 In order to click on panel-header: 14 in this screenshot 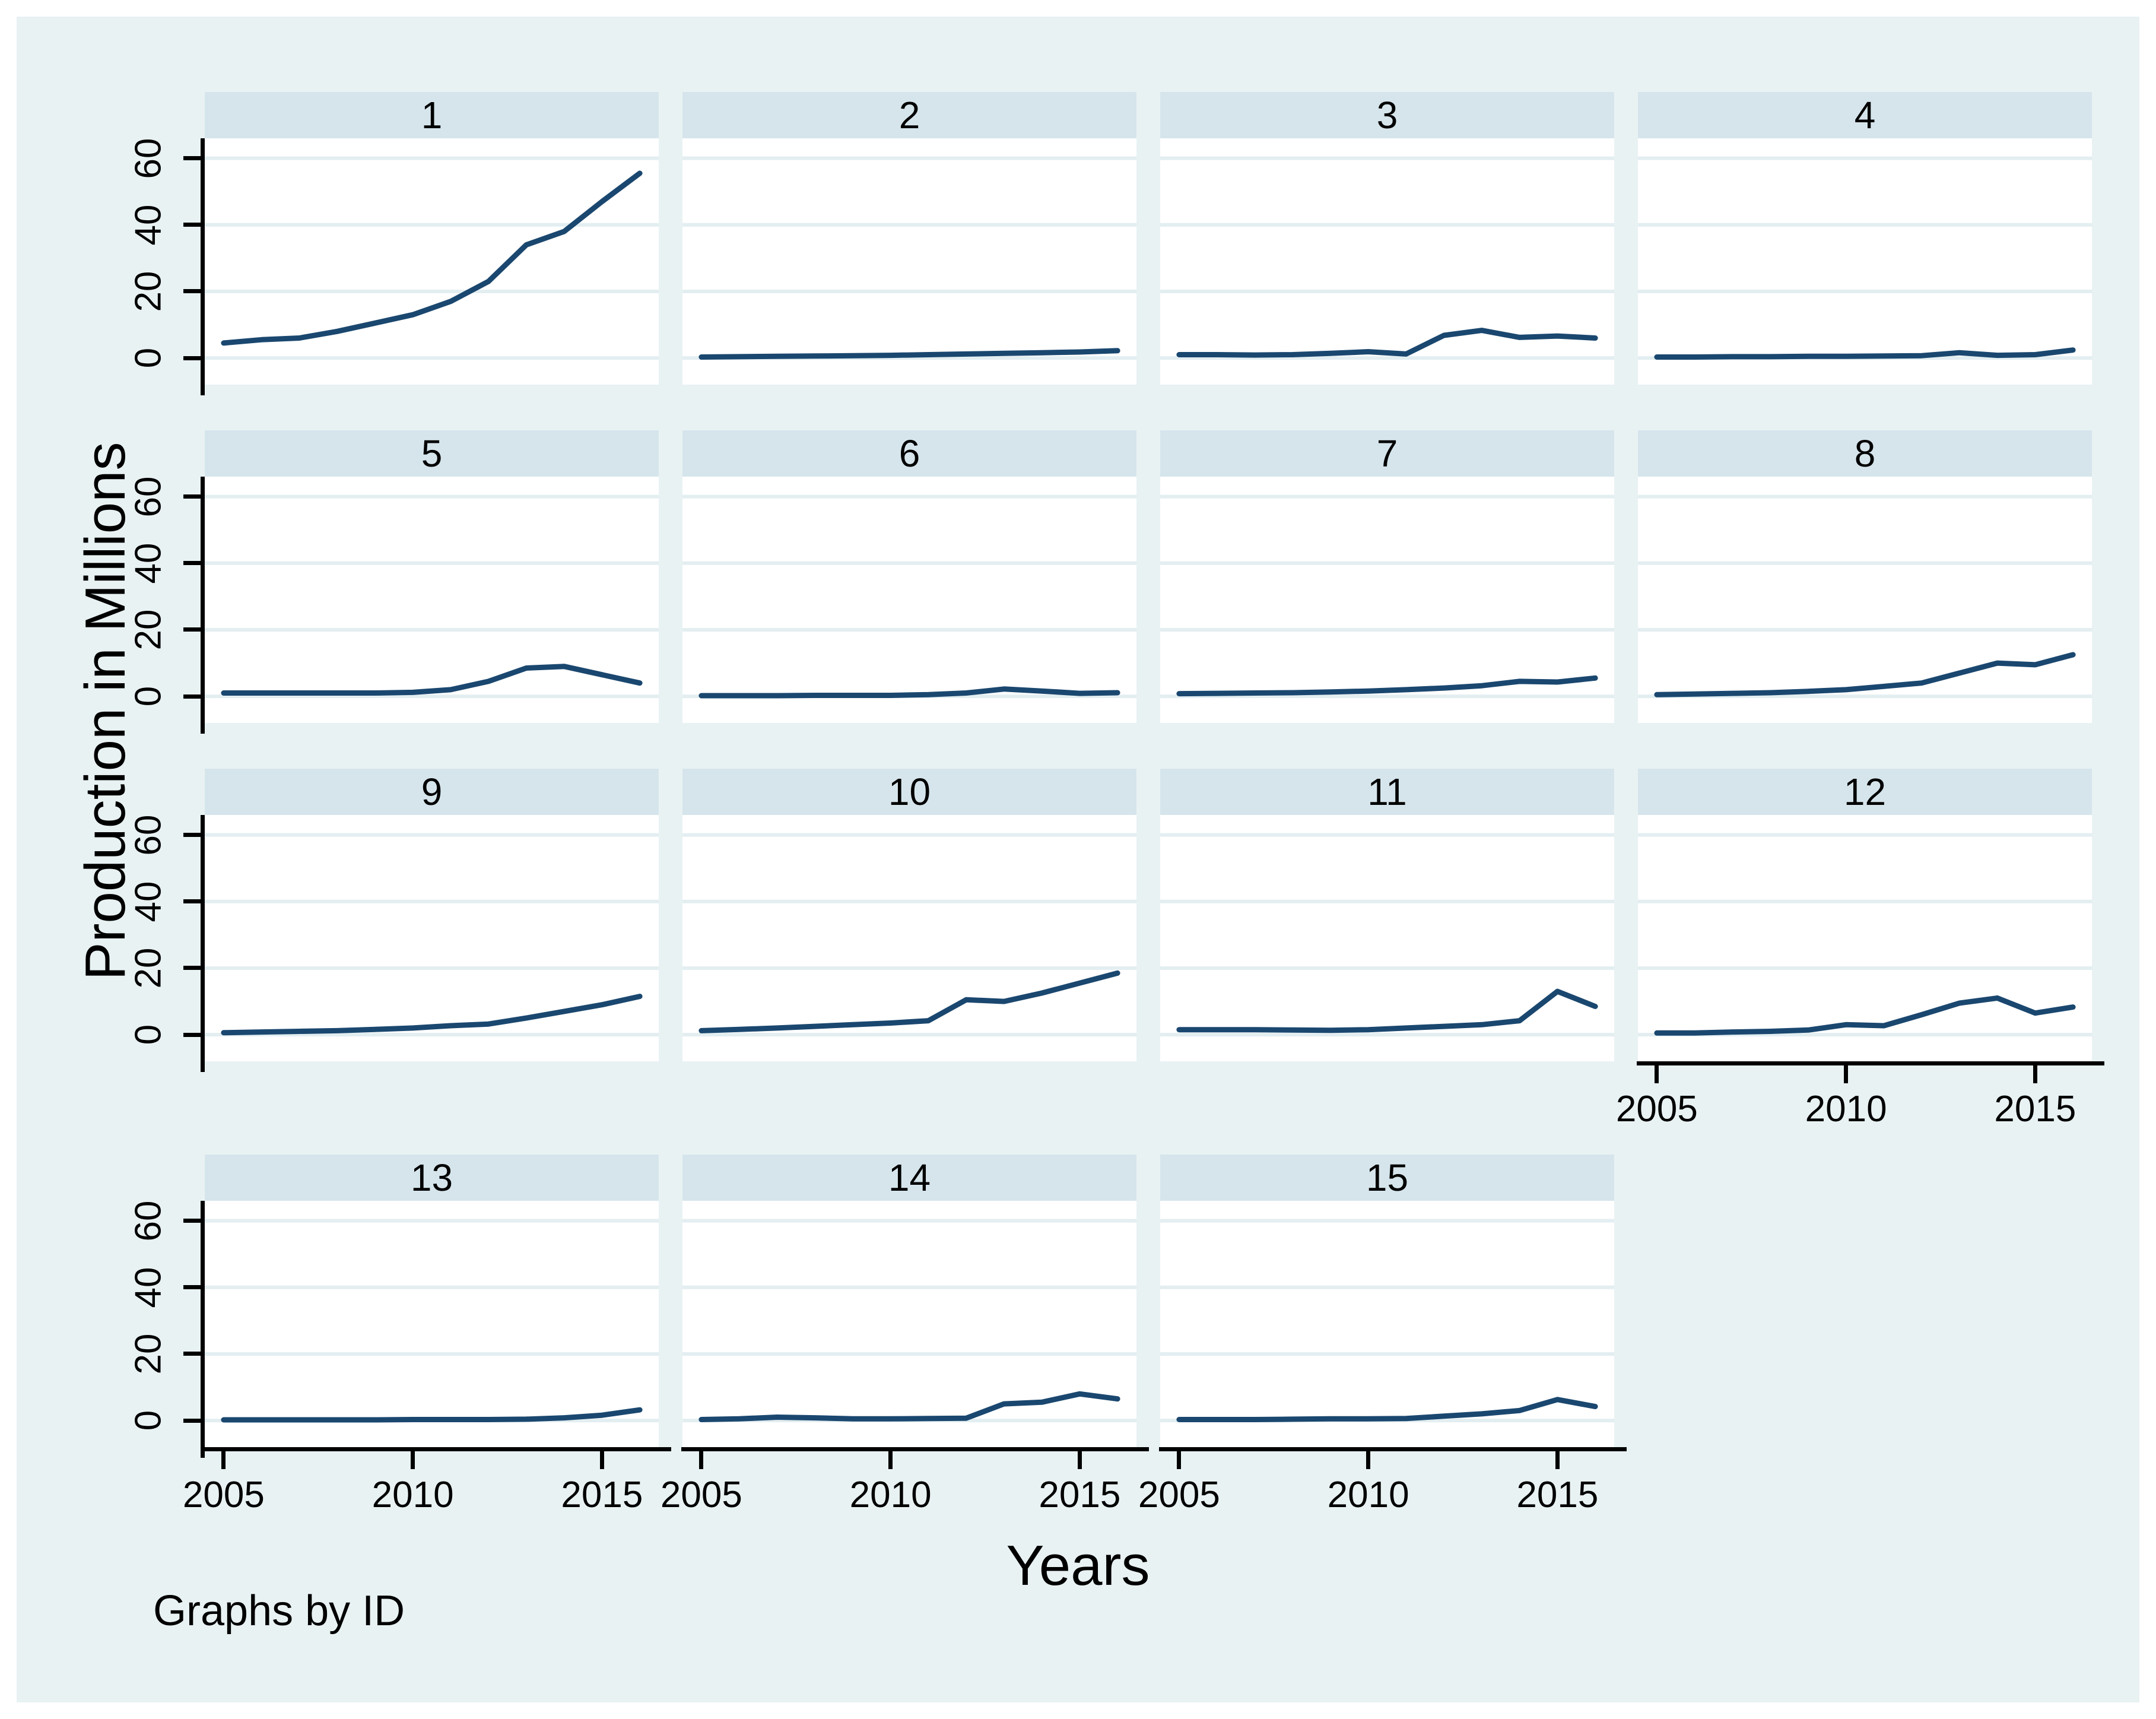, I will do `click(909, 1178)`.